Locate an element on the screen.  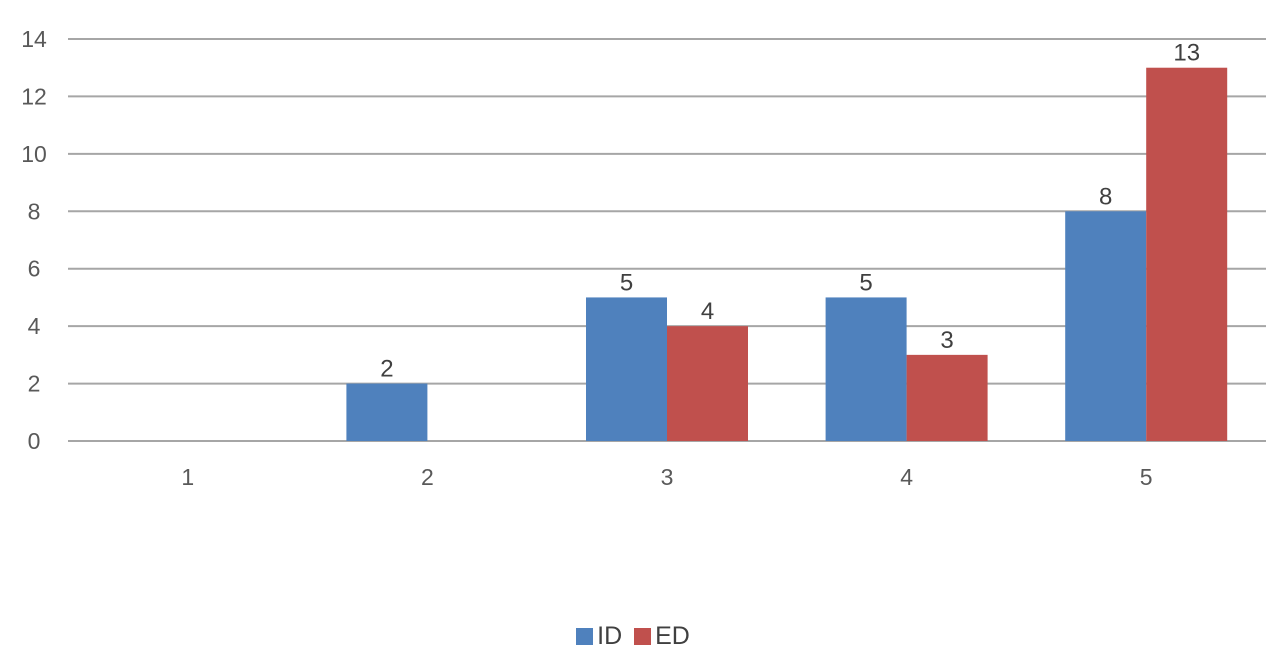
legend-swatch-ed is located at coordinates (643, 636).